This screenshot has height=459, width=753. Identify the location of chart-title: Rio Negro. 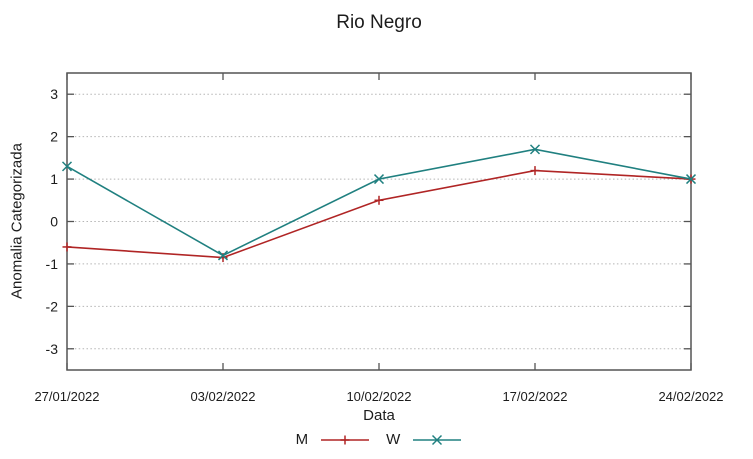
(379, 22).